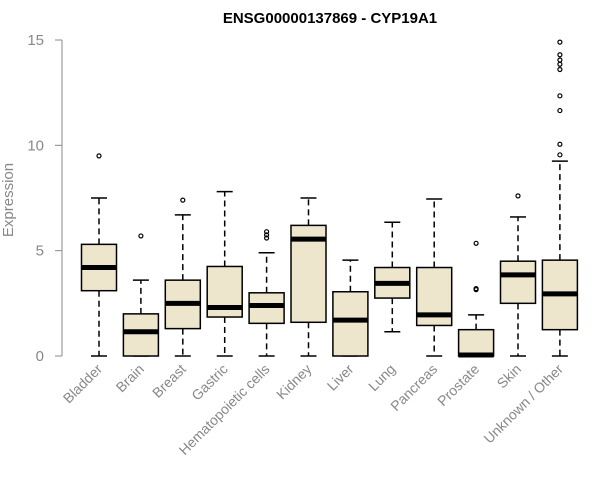  I want to click on x-tick-label: Bladder, so click(83, 384).